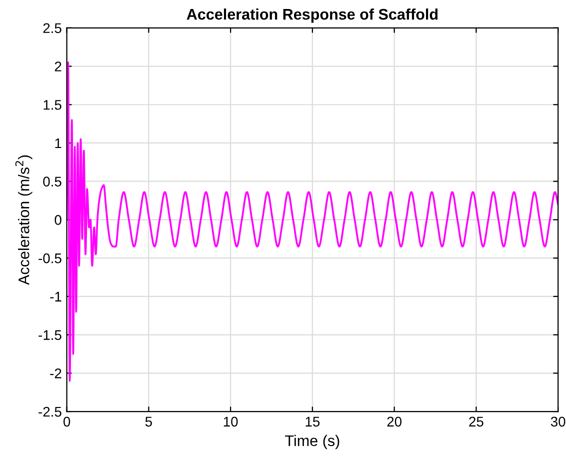 The height and width of the screenshot is (465, 566). What do you see at coordinates (56, 297) in the screenshot?
I see `y-tick-label: -1` at bounding box center [56, 297].